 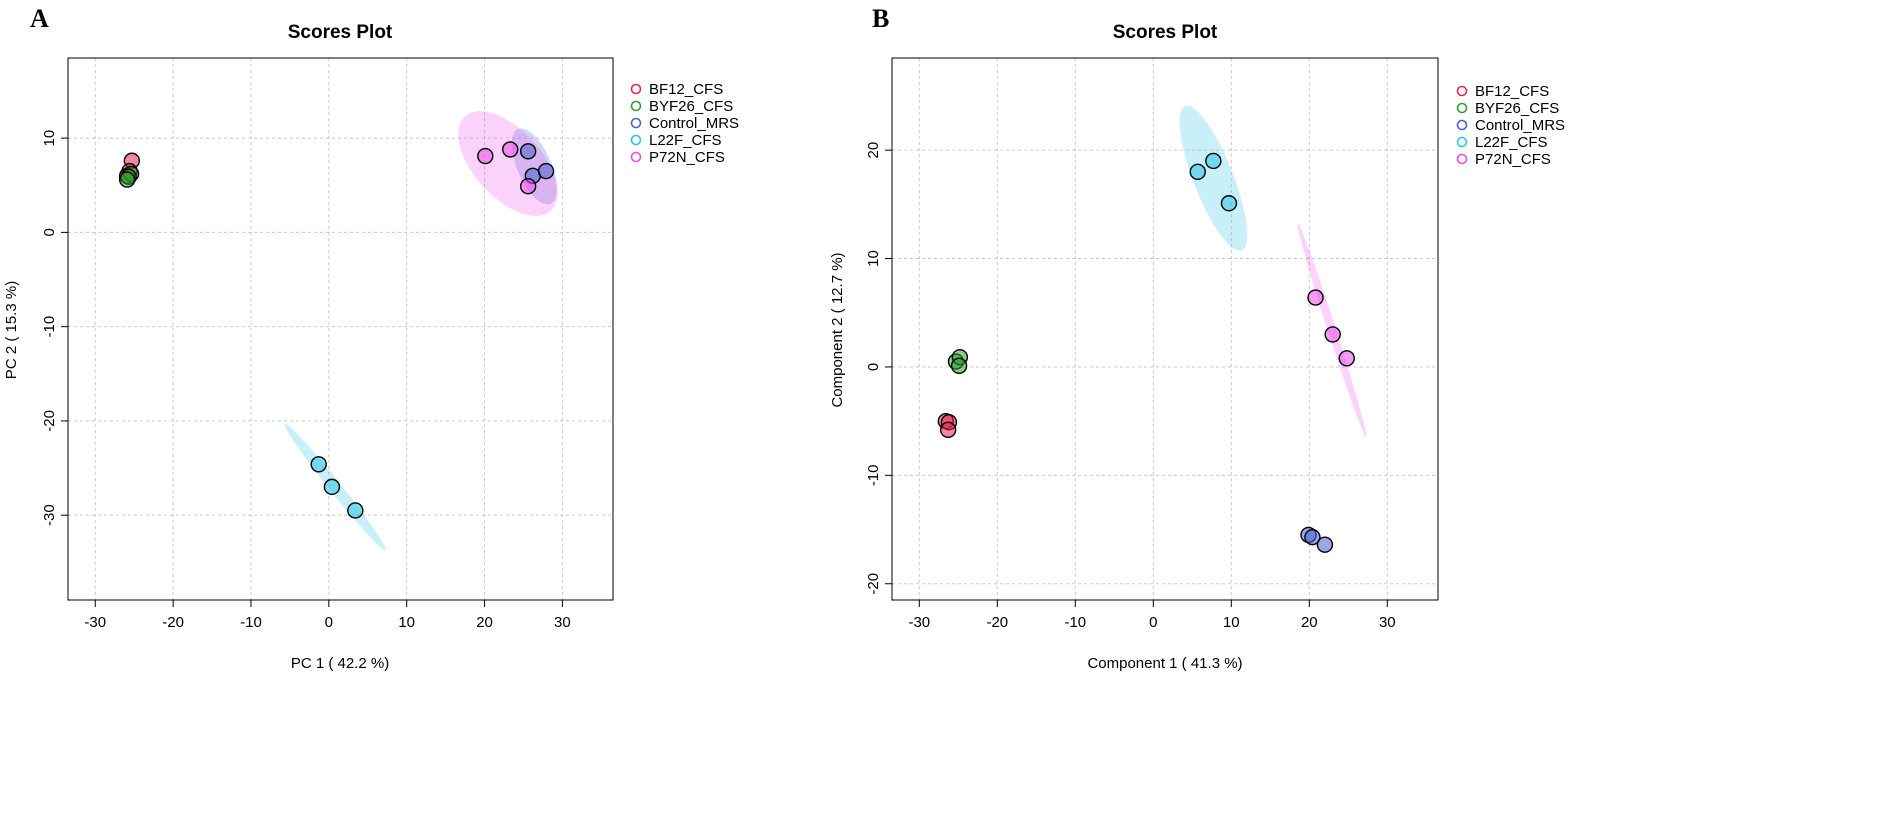 I want to click on ellipse-p72n-cfs, so click(x=508, y=163).